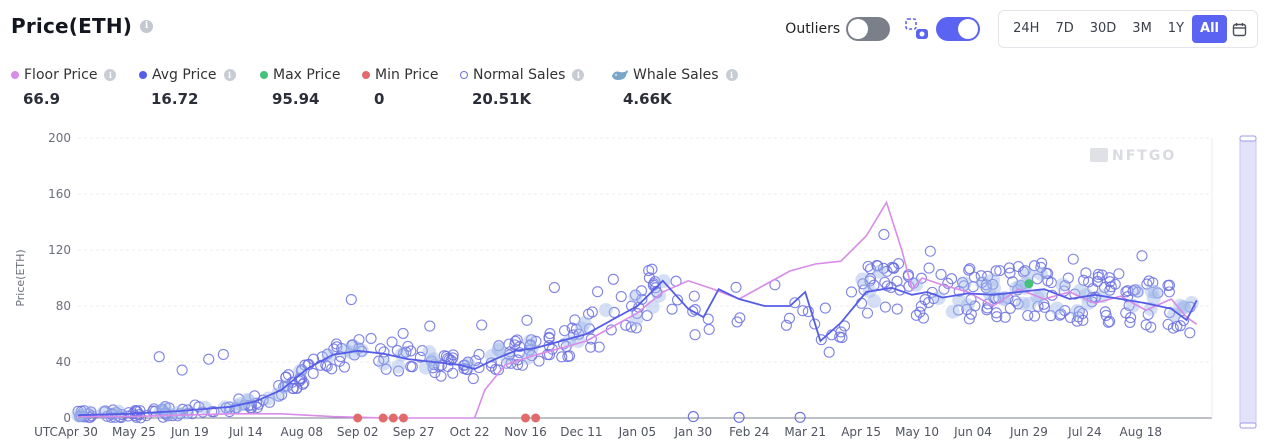 This screenshot has height=445, width=1268. I want to click on y-tick-label: 200, so click(59, 138).